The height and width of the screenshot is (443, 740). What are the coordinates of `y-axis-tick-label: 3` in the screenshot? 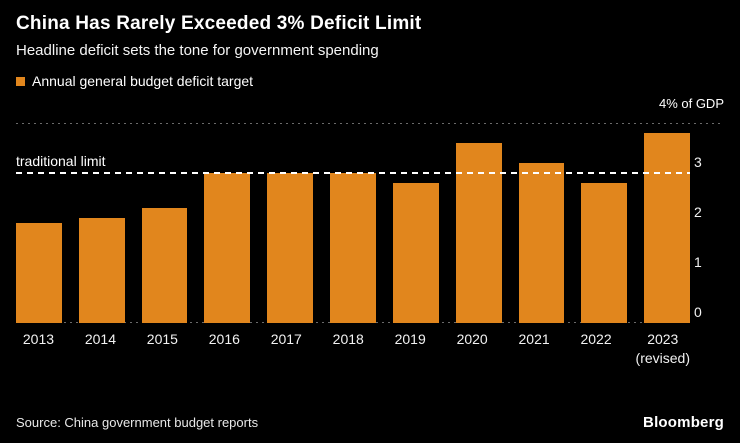 It's located at (698, 162).